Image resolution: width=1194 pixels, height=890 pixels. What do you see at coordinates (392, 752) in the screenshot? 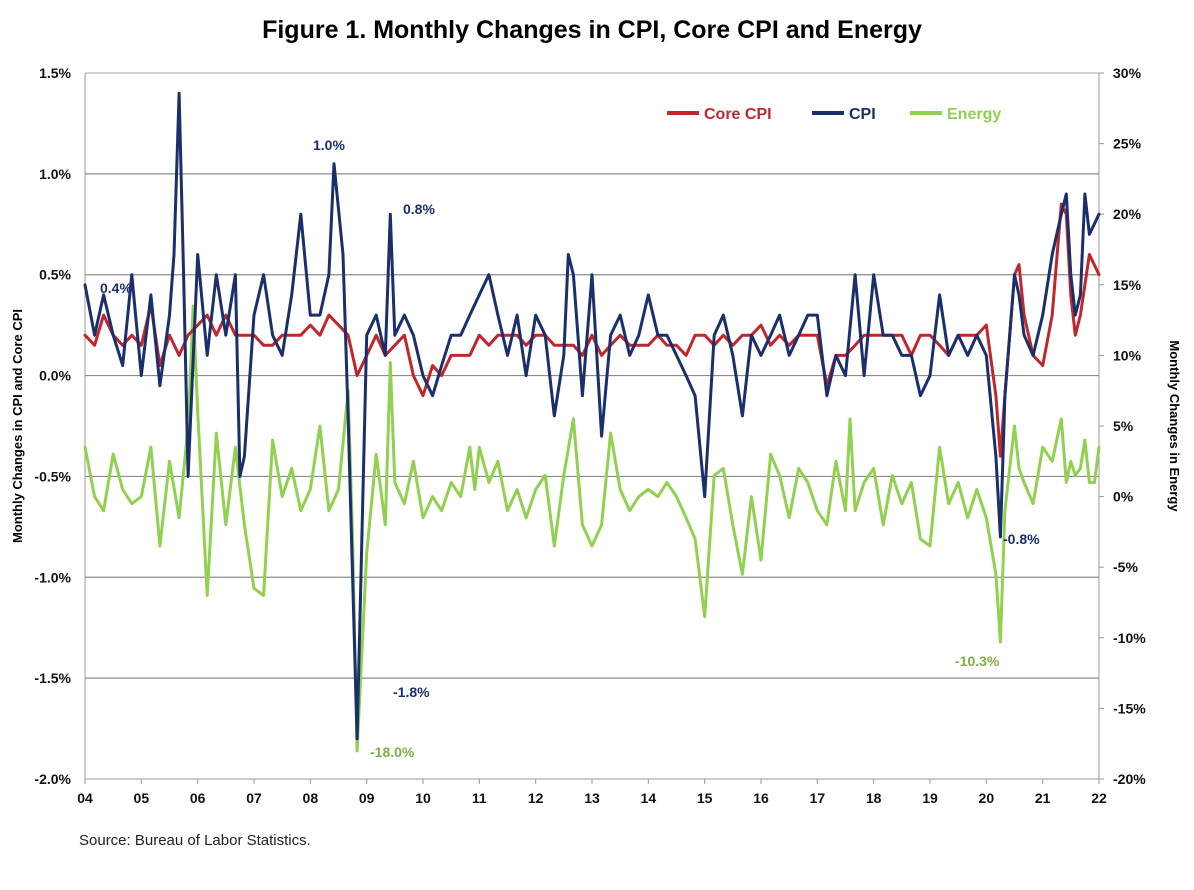
I see `data-label: -18.0%` at bounding box center [392, 752].